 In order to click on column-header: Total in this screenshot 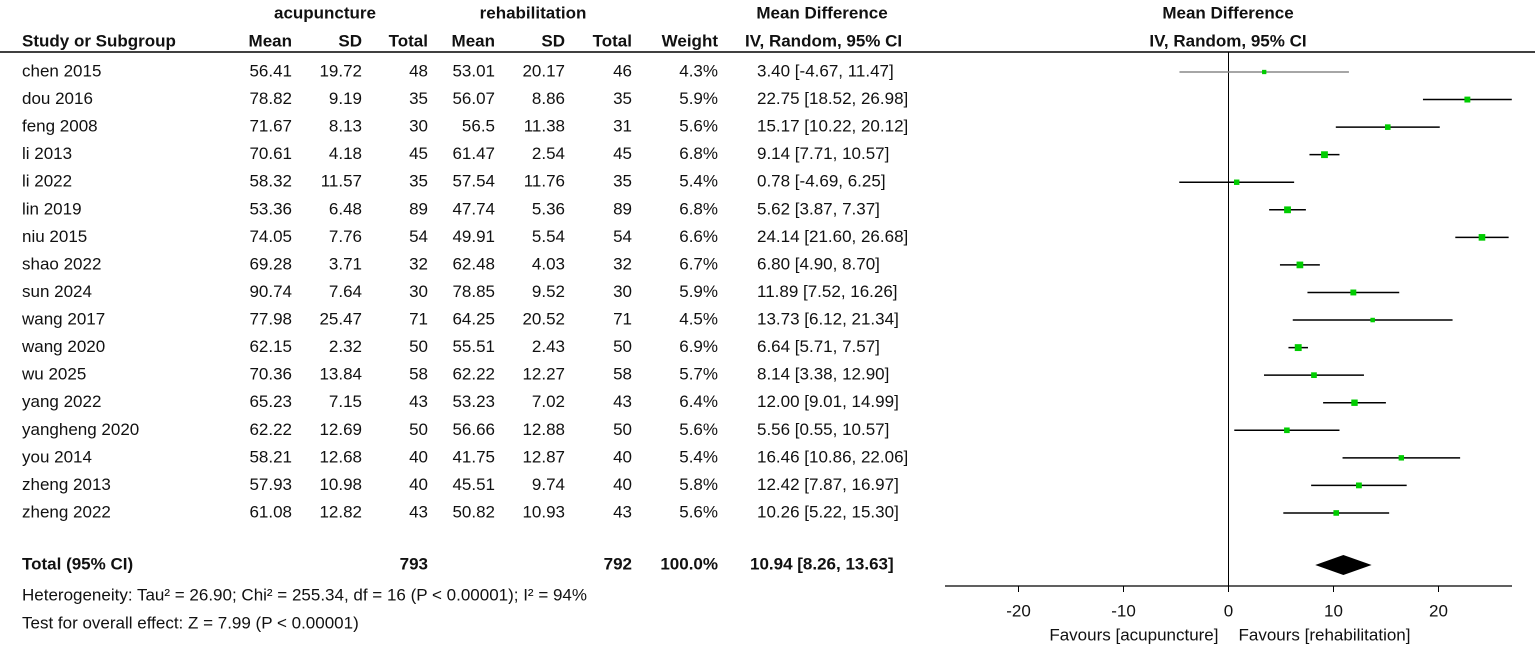, I will do `click(612, 40)`.